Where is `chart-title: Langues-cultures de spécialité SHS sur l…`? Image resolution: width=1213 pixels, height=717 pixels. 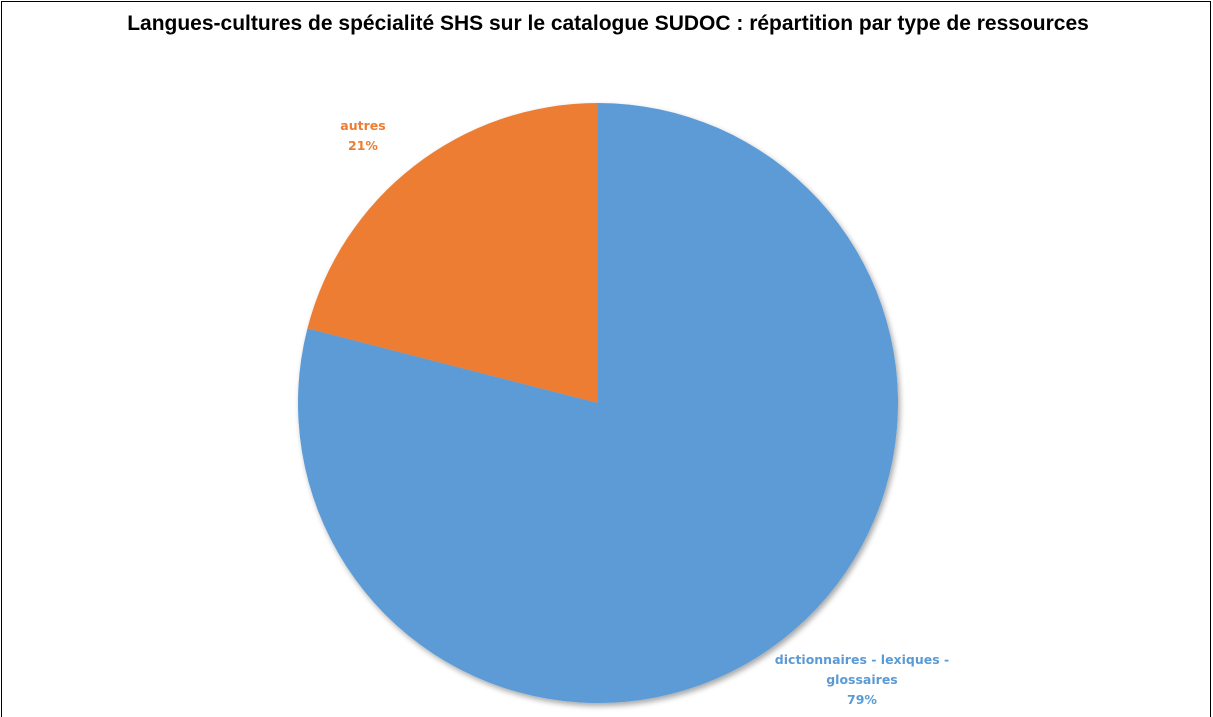 chart-title: Langues-cultures de spécialité SHS sur l… is located at coordinates (608, 23).